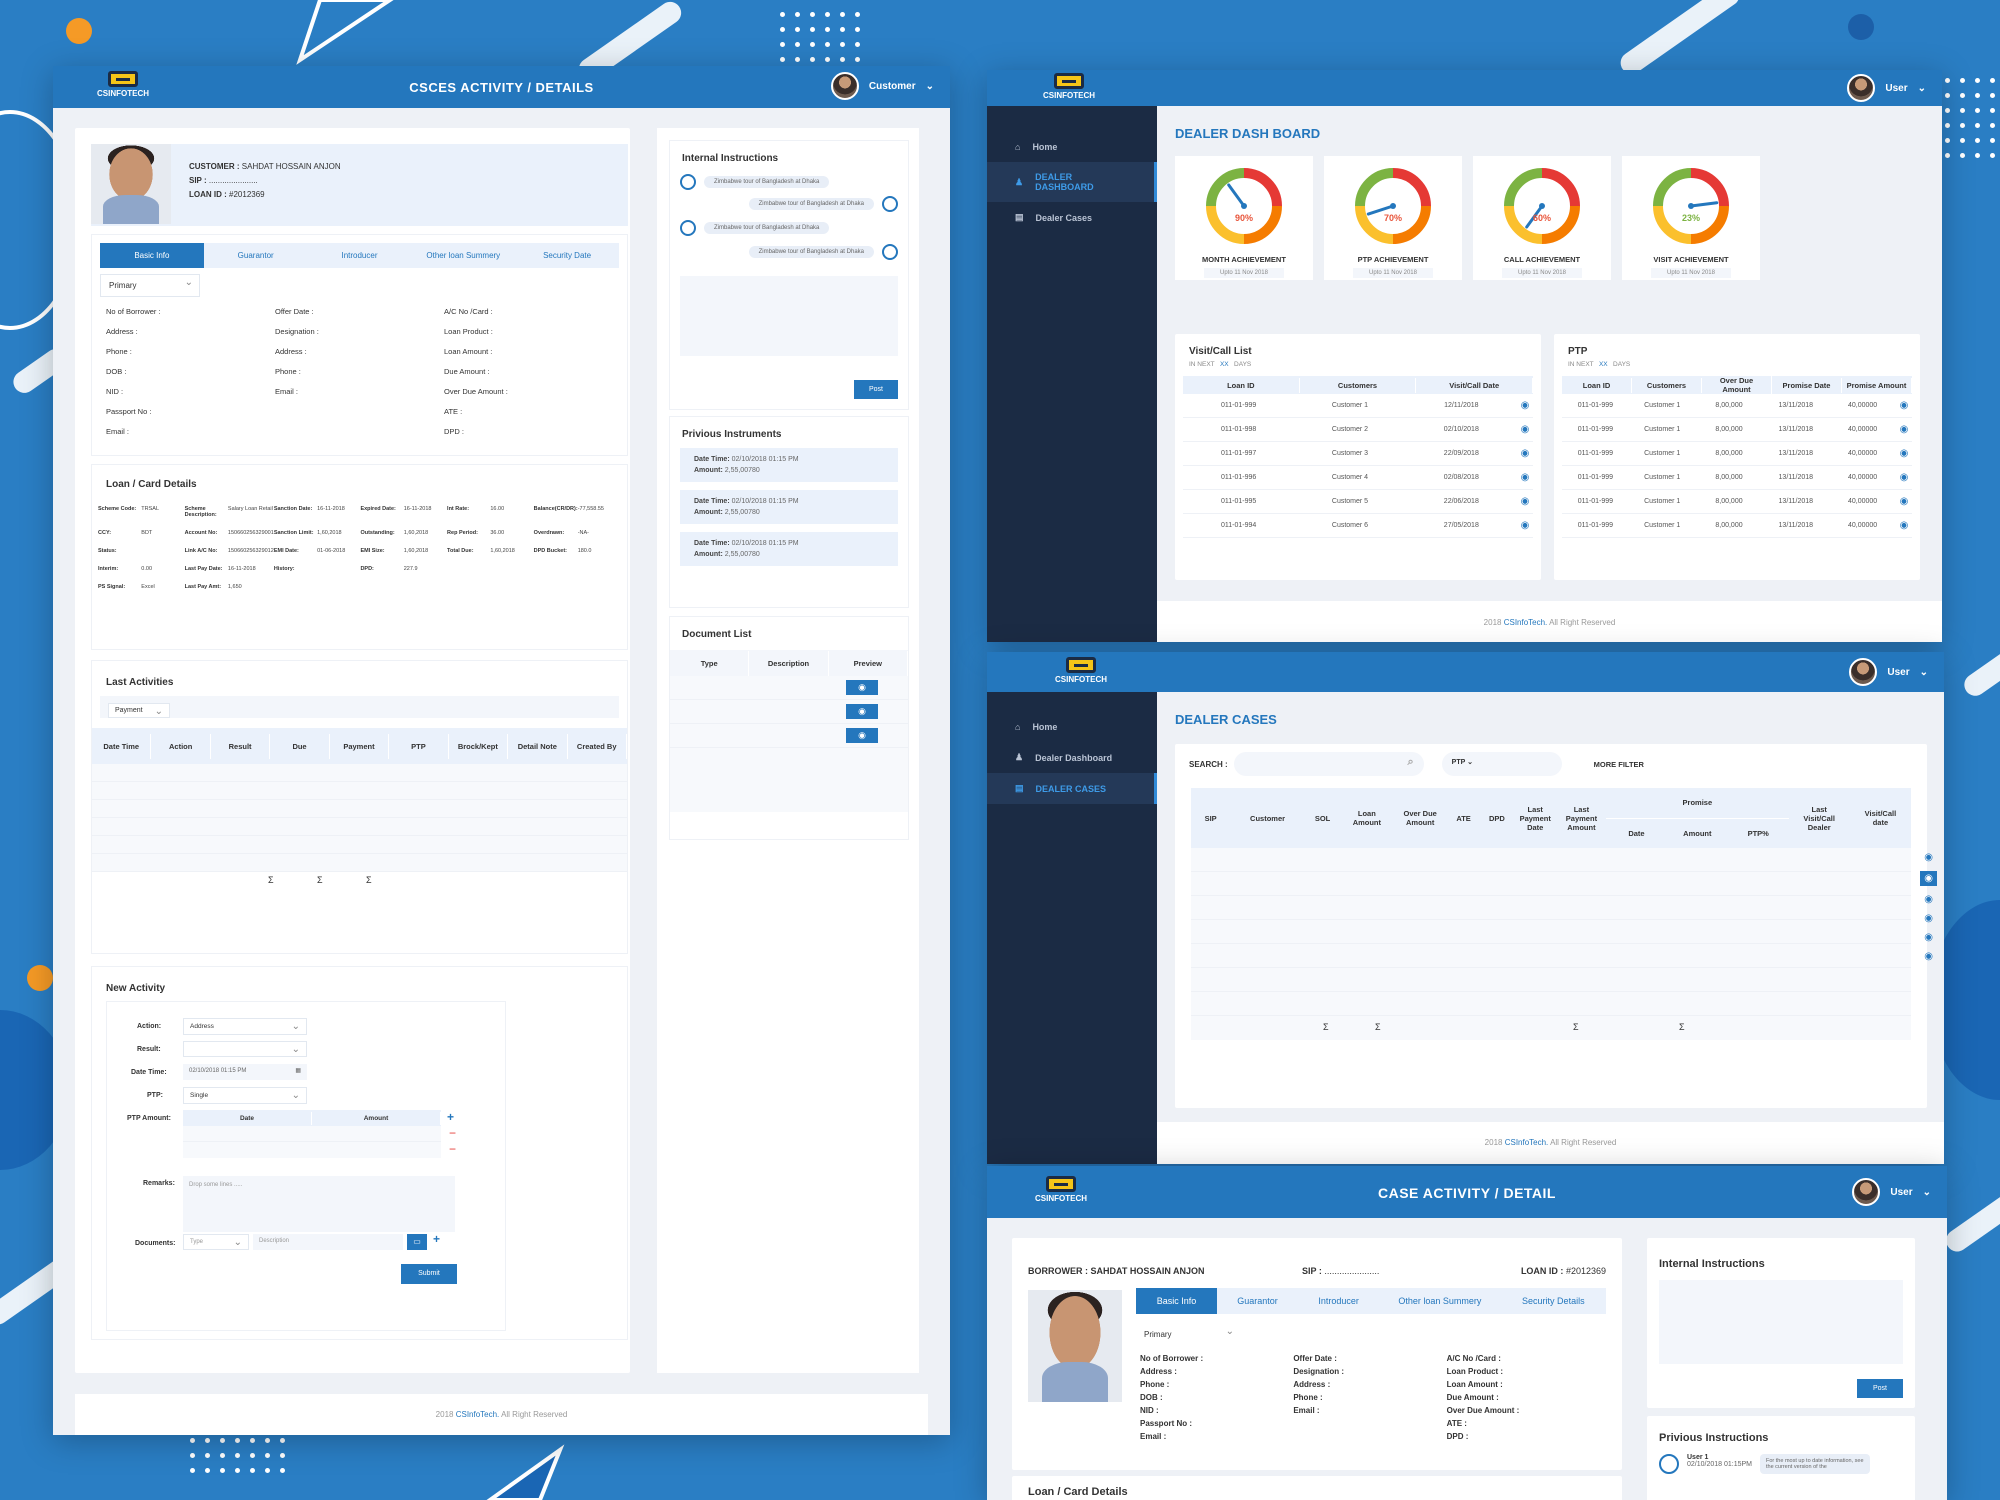 The image size is (2000, 1500). Describe the element at coordinates (811, 204) in the screenshot. I see `chat-bubble: Zimbabwe tour of Bangladesh at Dhaka` at that location.